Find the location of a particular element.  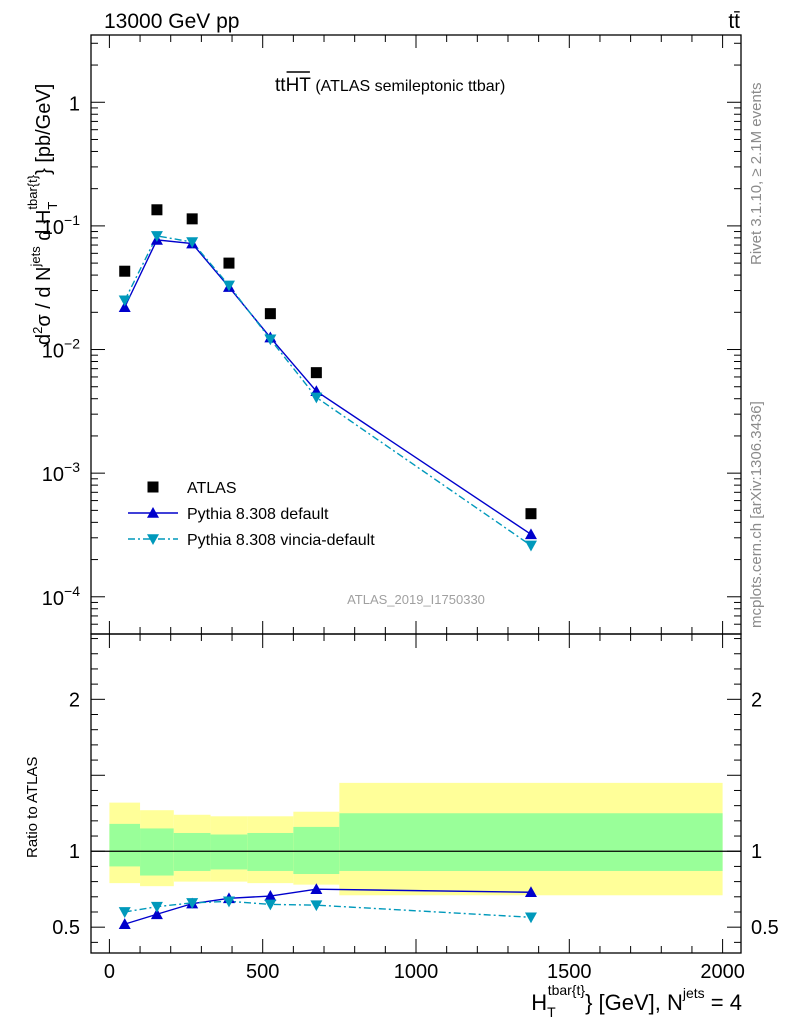

ratio-xtick-label-2: 1000 is located at coordinates (416, 972).